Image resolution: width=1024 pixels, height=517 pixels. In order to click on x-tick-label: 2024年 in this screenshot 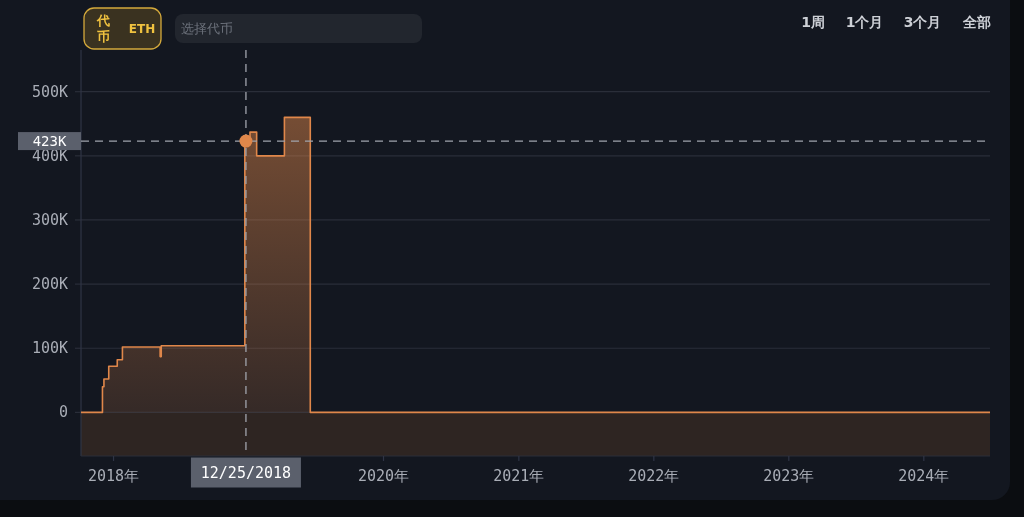, I will do `click(924, 476)`.